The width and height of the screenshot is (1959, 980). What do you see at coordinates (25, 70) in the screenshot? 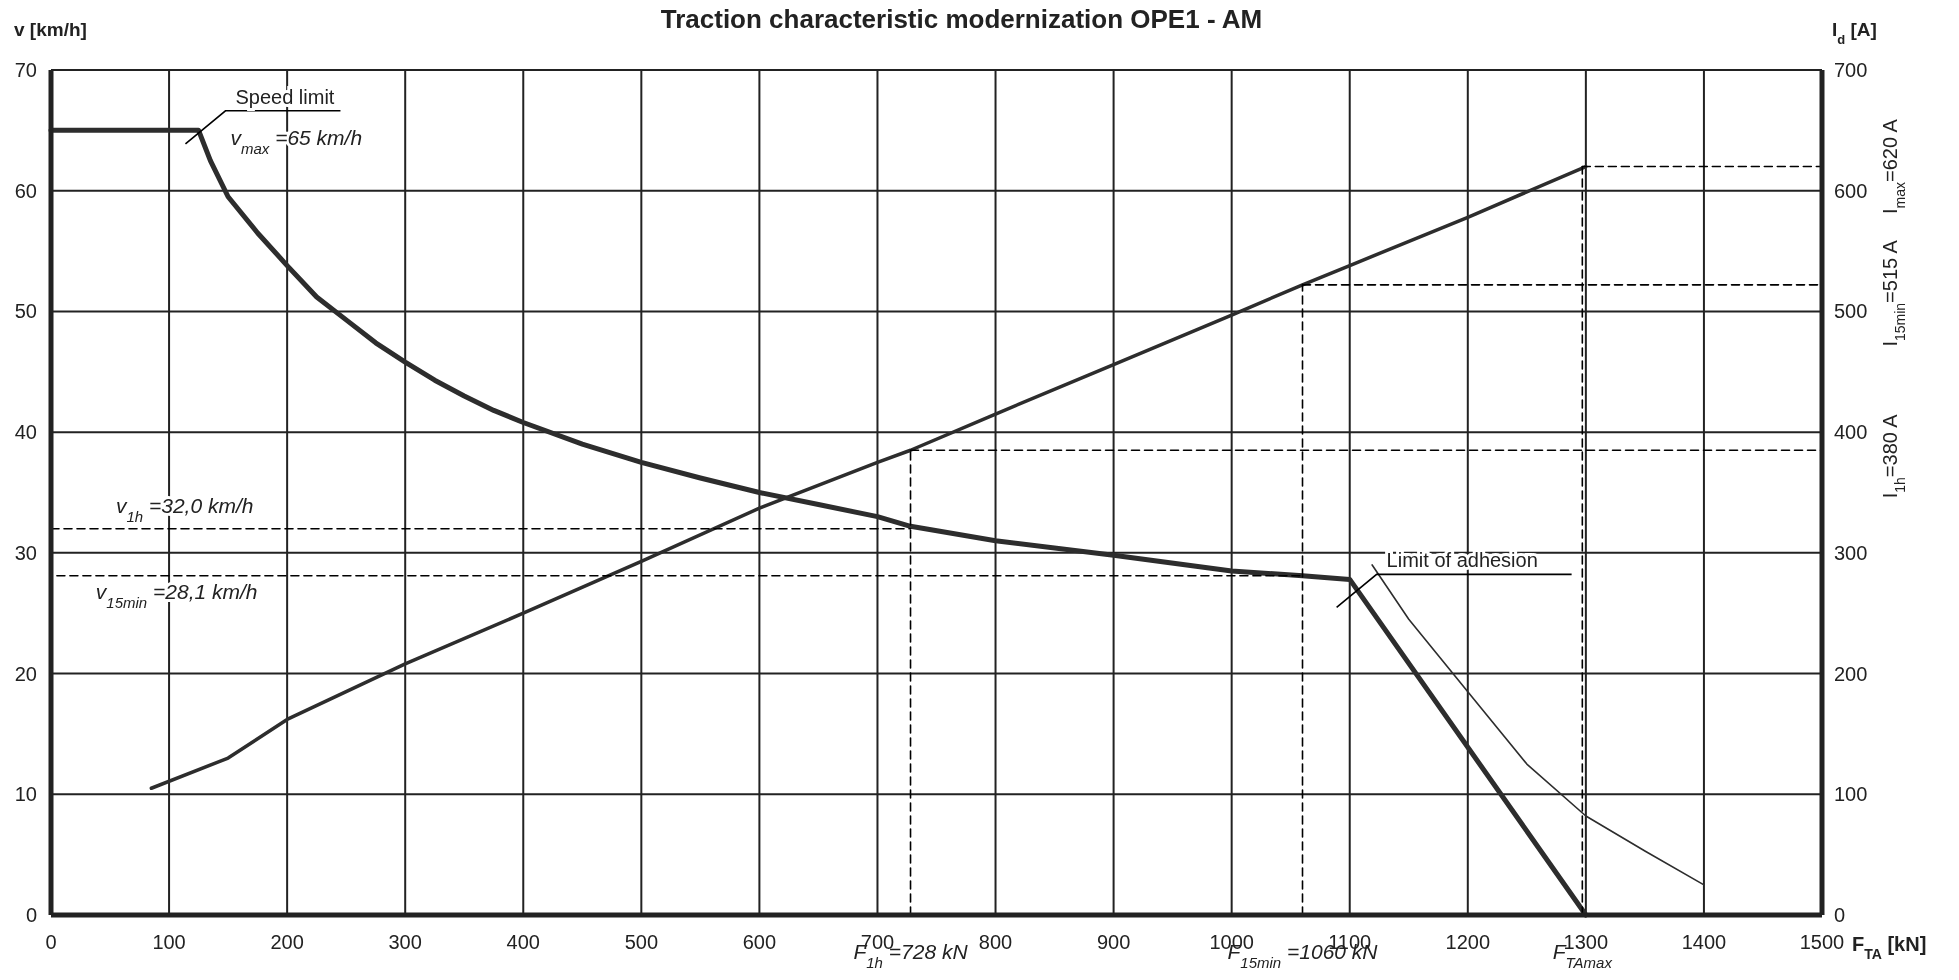
I see `y-tick-label: 70` at bounding box center [25, 70].